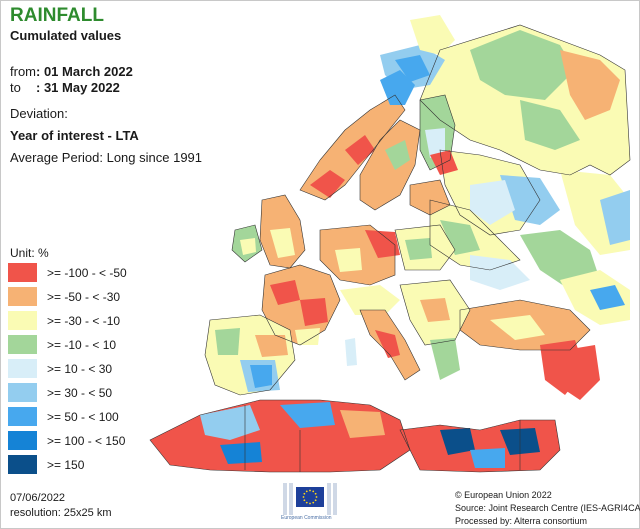  Describe the element at coordinates (15, 87) in the screenshot. I see `to-label: to` at that location.